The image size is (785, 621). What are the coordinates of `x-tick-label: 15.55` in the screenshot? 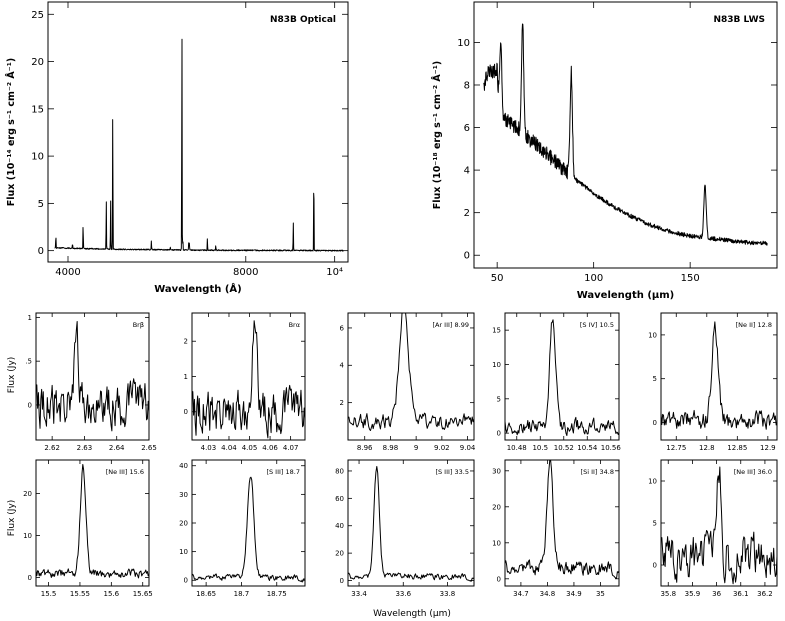 It's located at (80, 594).